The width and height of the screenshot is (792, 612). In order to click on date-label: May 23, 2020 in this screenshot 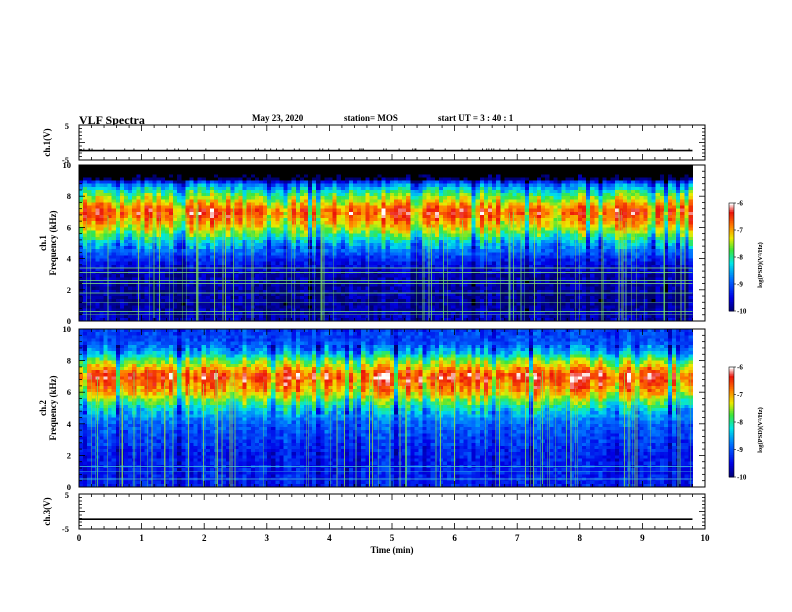, I will do `click(278, 118)`.